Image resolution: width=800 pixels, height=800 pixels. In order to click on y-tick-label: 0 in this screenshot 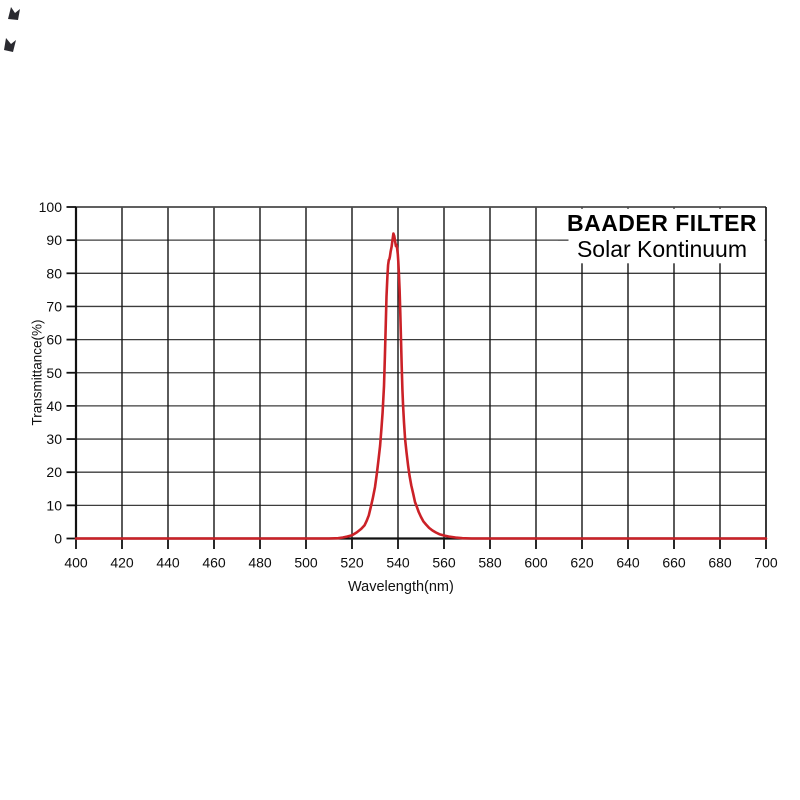, I will do `click(58, 539)`.